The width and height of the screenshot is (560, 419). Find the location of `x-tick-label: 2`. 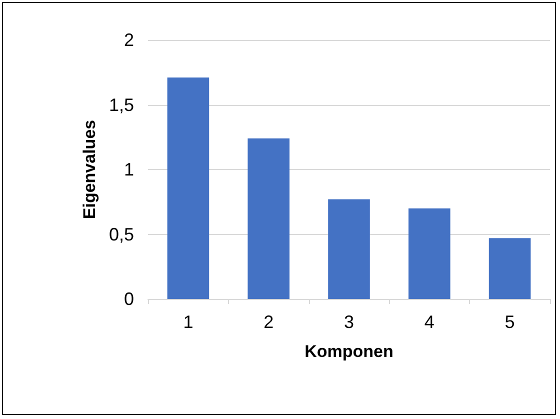

x-tick-label: 2 is located at coordinates (269, 322).